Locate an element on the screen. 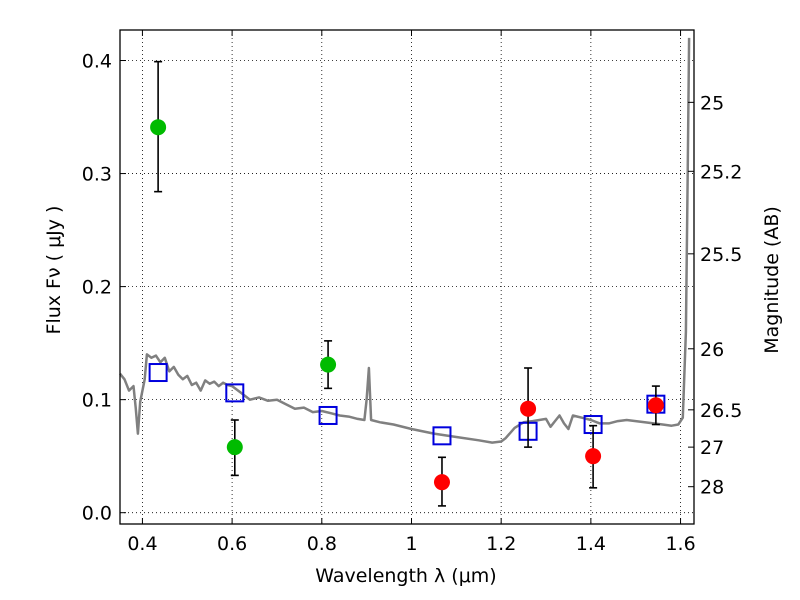  y-axis-label: Flux Fν ( μJy ) is located at coordinates (54, 270).